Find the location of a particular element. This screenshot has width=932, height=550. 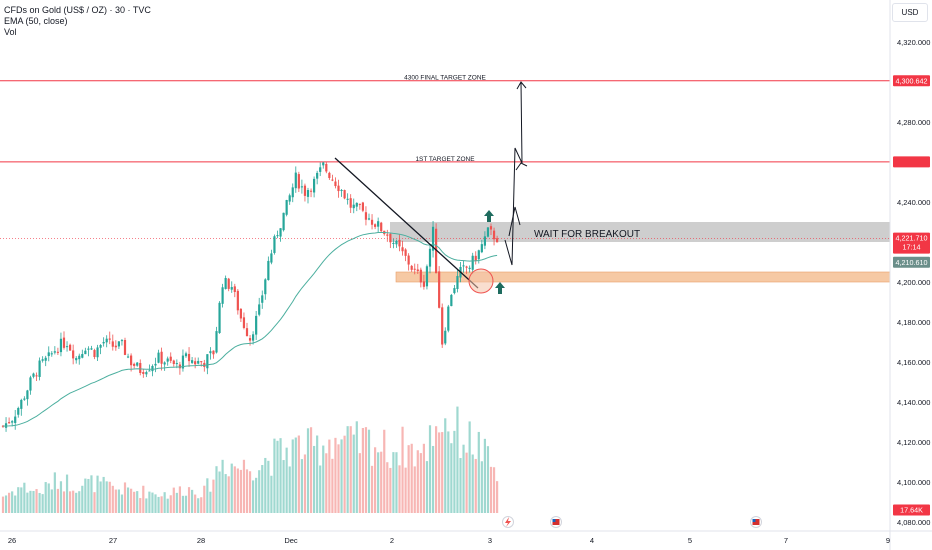

ema-value-badge: 4,210.610 is located at coordinates (912, 262).